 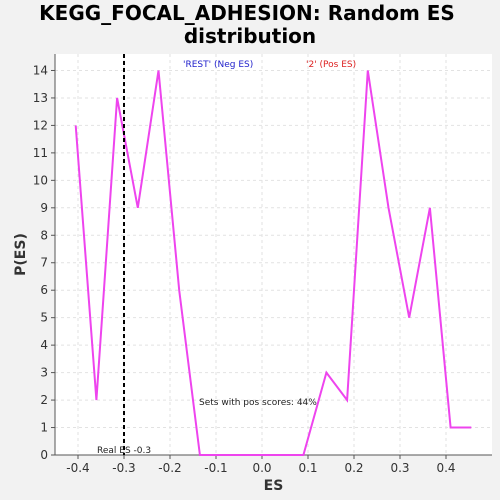 I want to click on y-tick-label: 12, so click(x=40, y=125).